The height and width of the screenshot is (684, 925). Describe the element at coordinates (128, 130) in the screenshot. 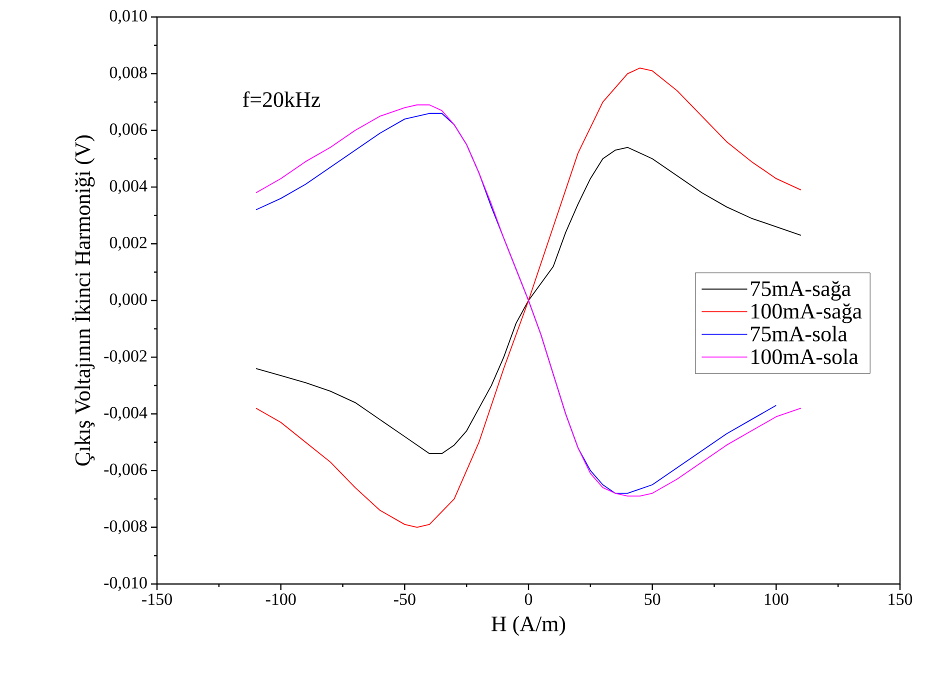

I see `y-tick-label: 0,006` at that location.